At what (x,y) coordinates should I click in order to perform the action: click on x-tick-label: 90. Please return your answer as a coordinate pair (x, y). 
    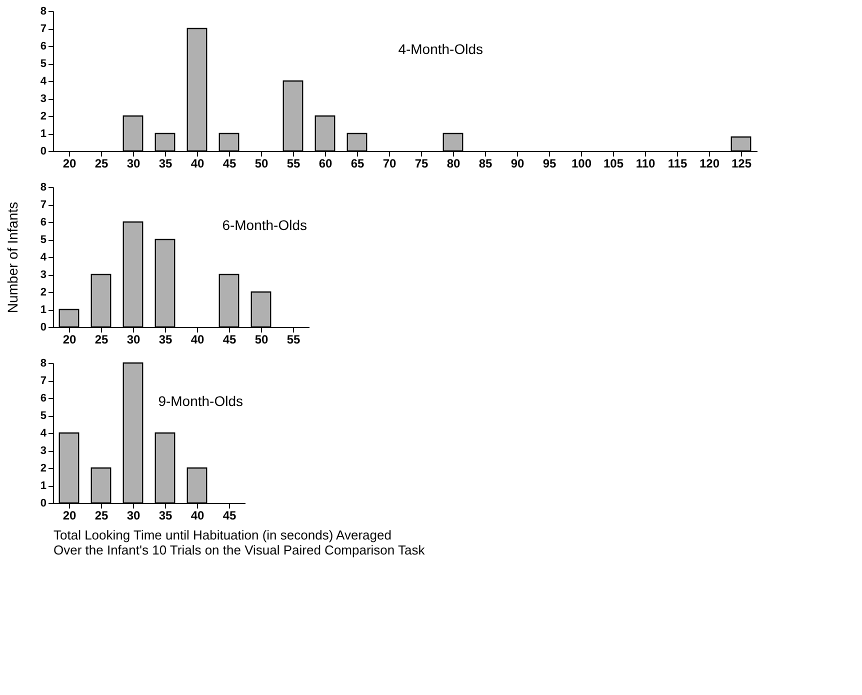
    Looking at the image, I should click on (517, 163).